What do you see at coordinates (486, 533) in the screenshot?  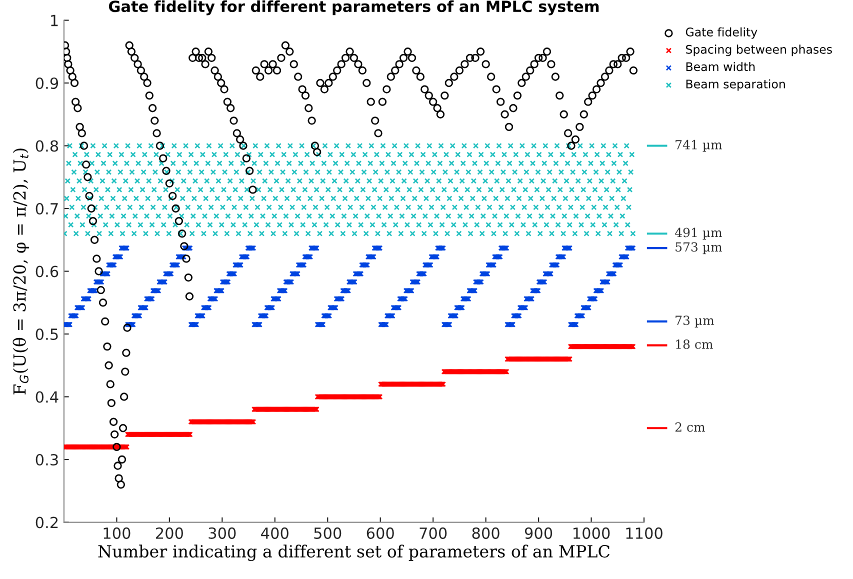 I see `x-tick-label: 800` at bounding box center [486, 533].